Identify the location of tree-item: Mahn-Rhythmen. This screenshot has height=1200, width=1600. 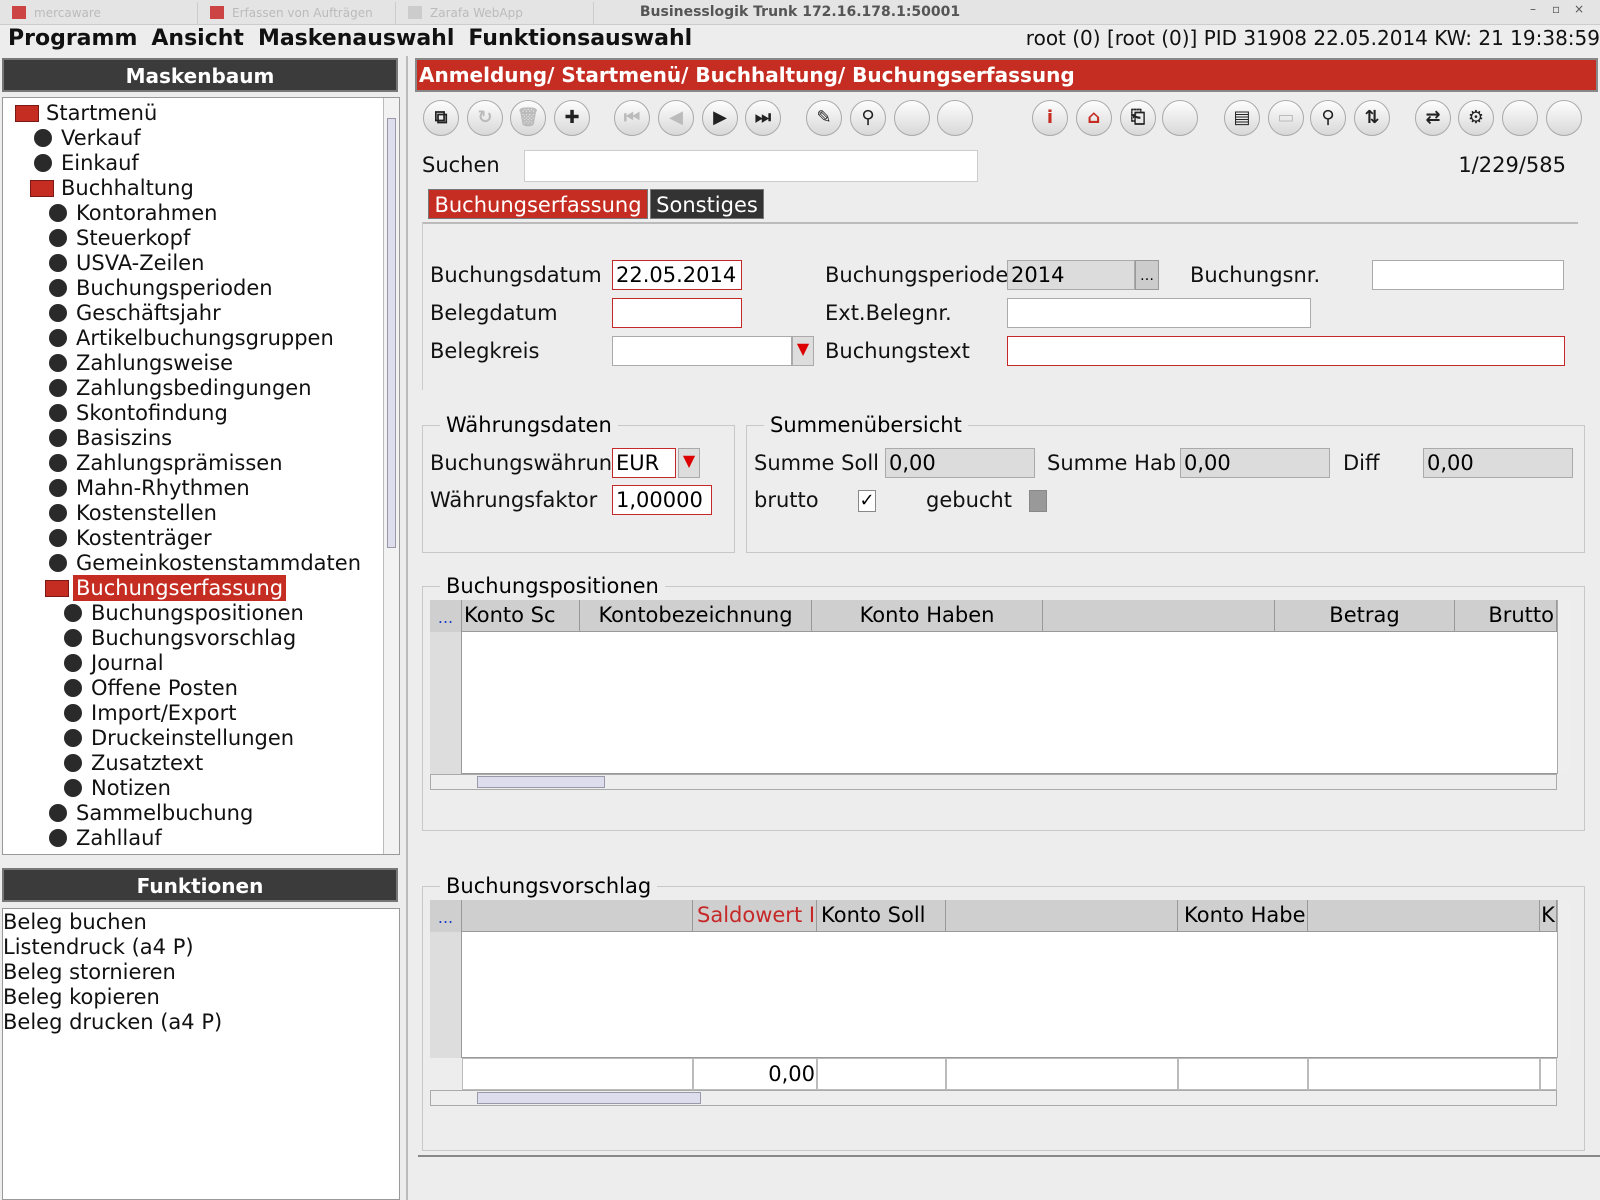
(163, 488).